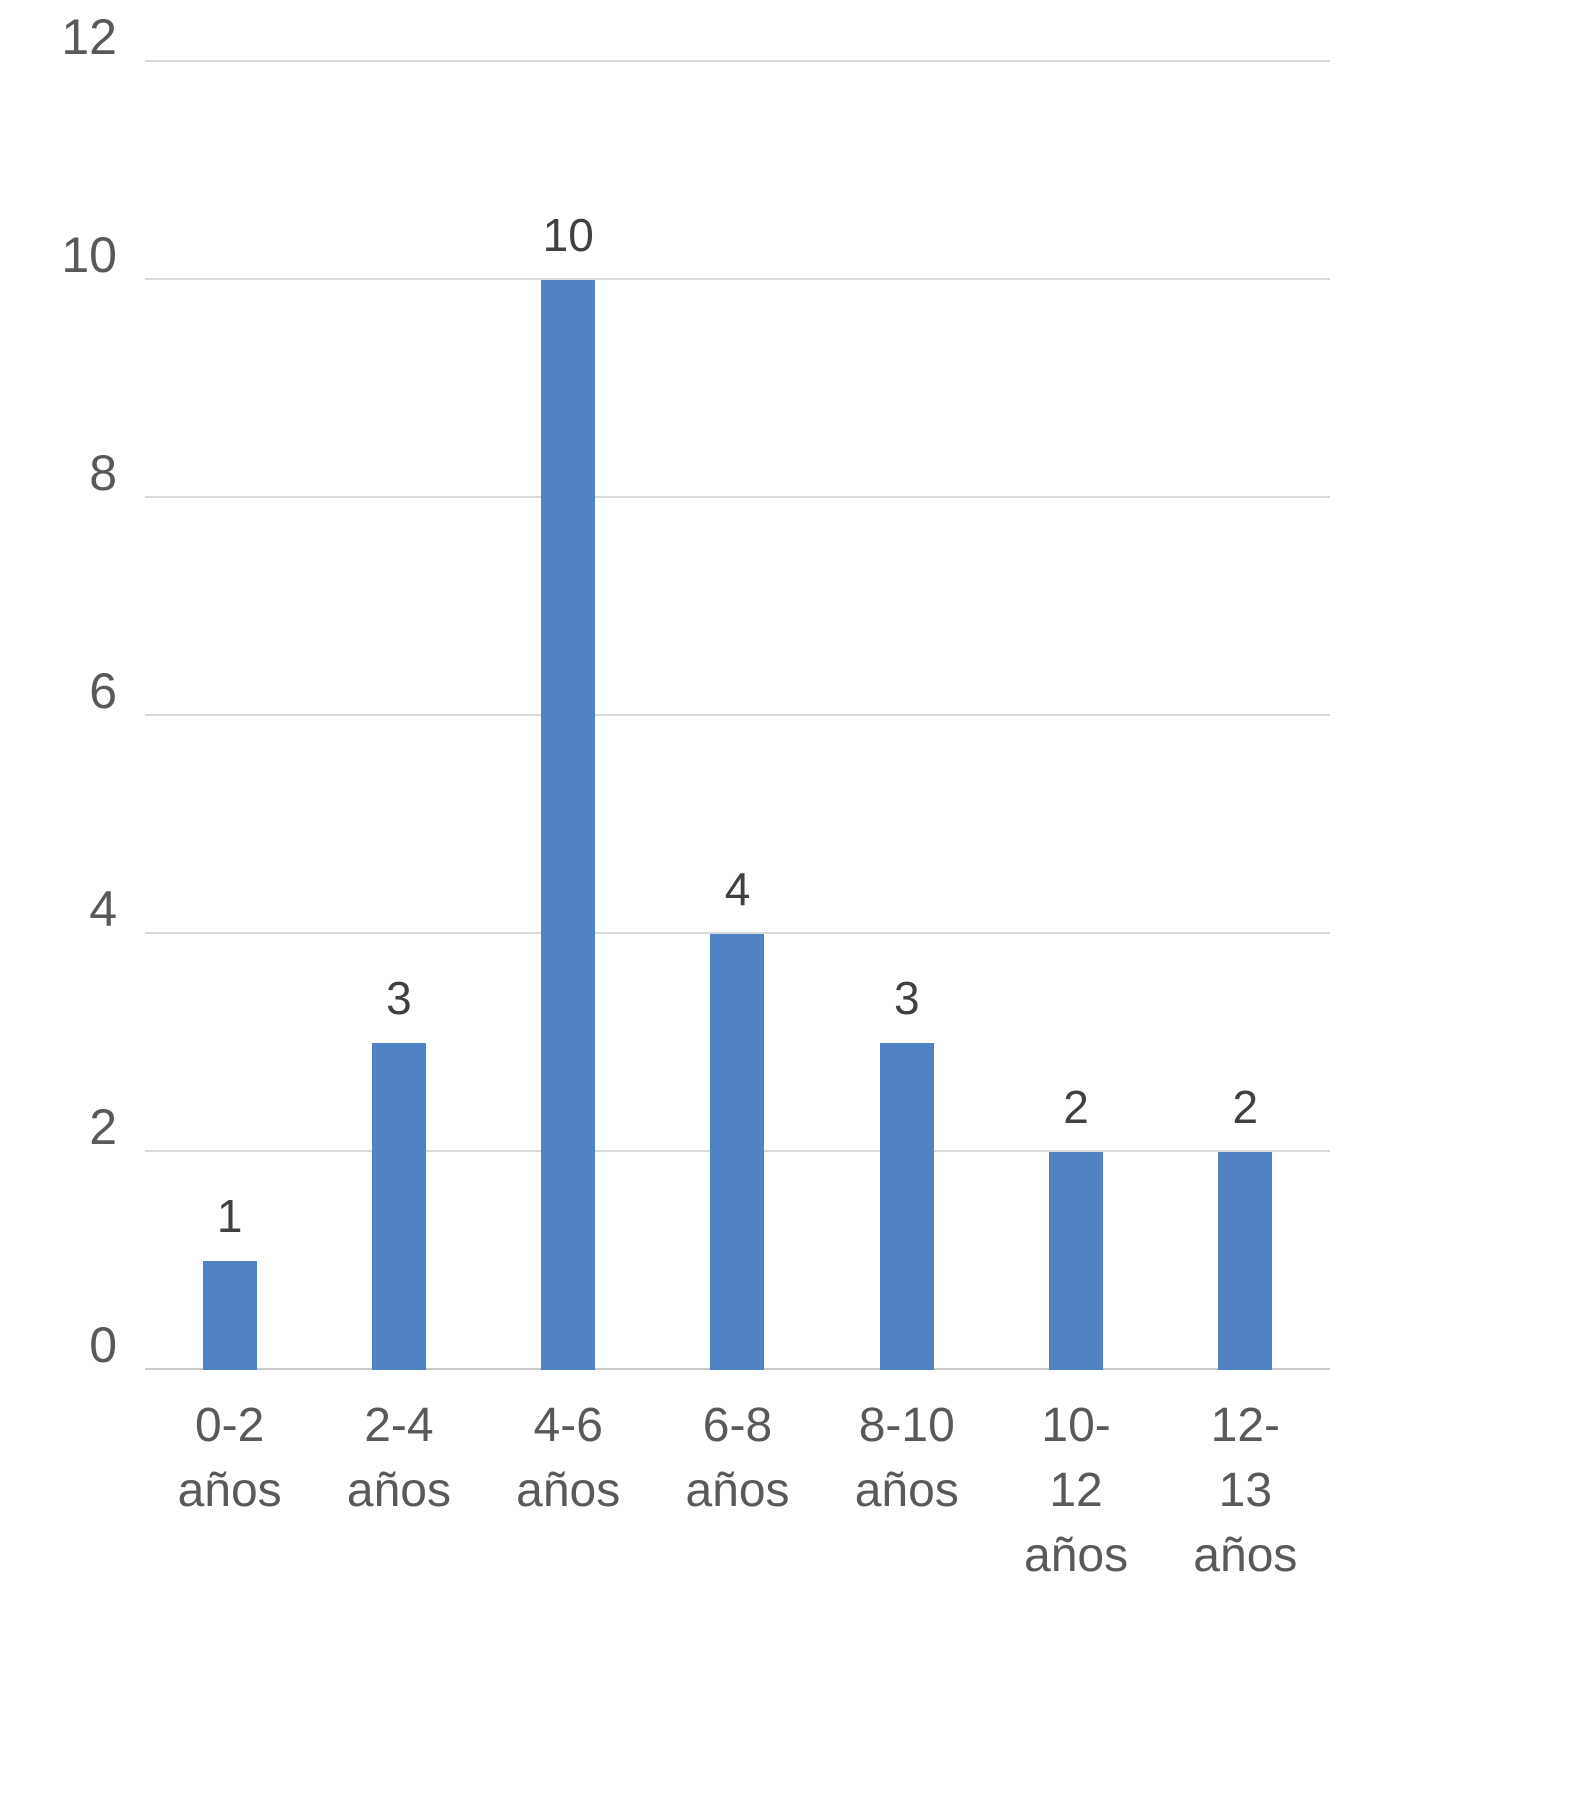 The height and width of the screenshot is (1797, 1585). What do you see at coordinates (1075, 822) in the screenshot?
I see `bar-group: 2 10-12 años` at bounding box center [1075, 822].